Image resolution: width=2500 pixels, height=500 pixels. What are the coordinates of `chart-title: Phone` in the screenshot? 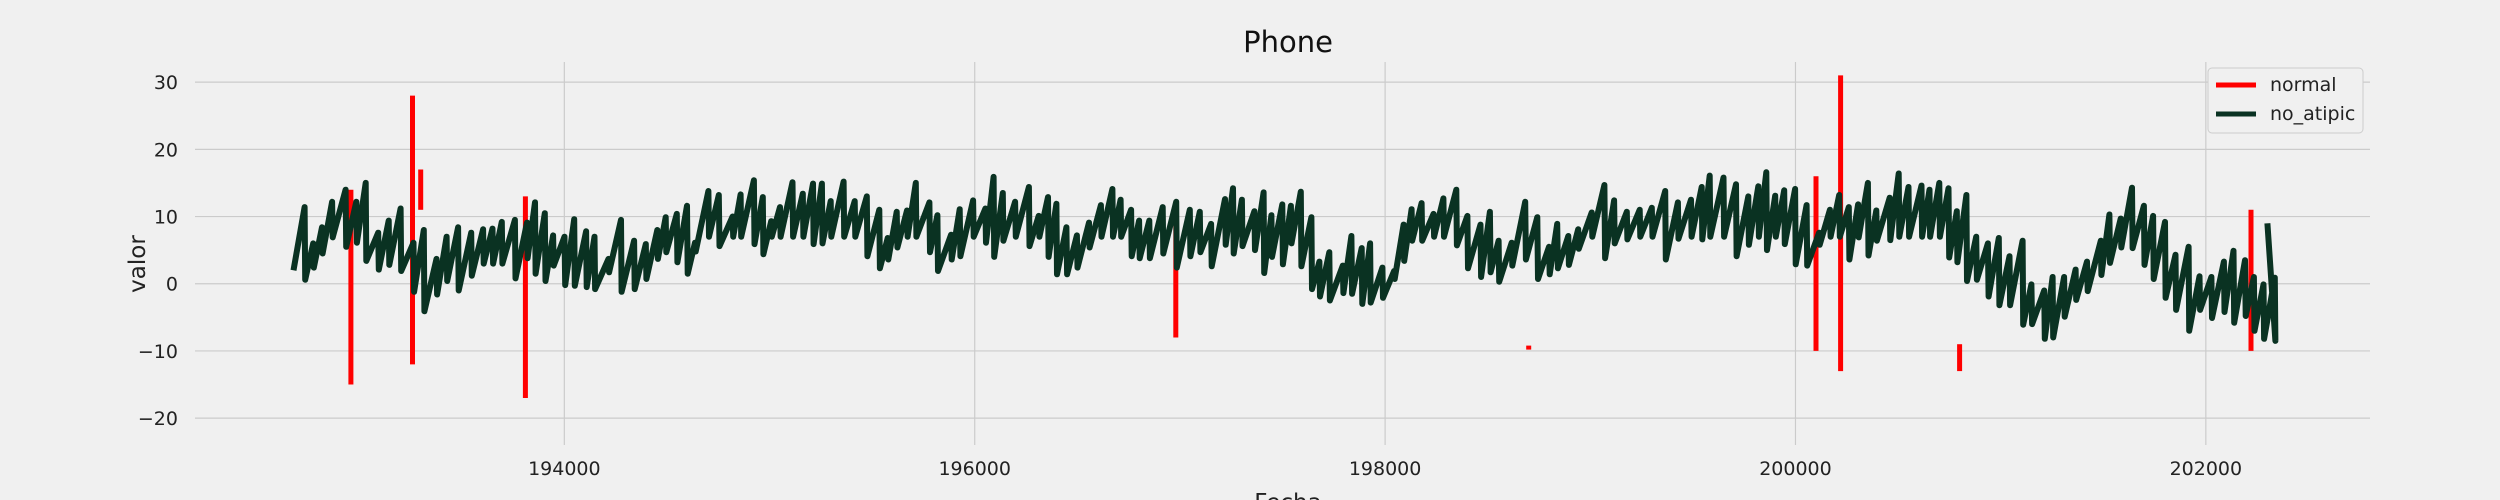 It's located at (1288, 42).